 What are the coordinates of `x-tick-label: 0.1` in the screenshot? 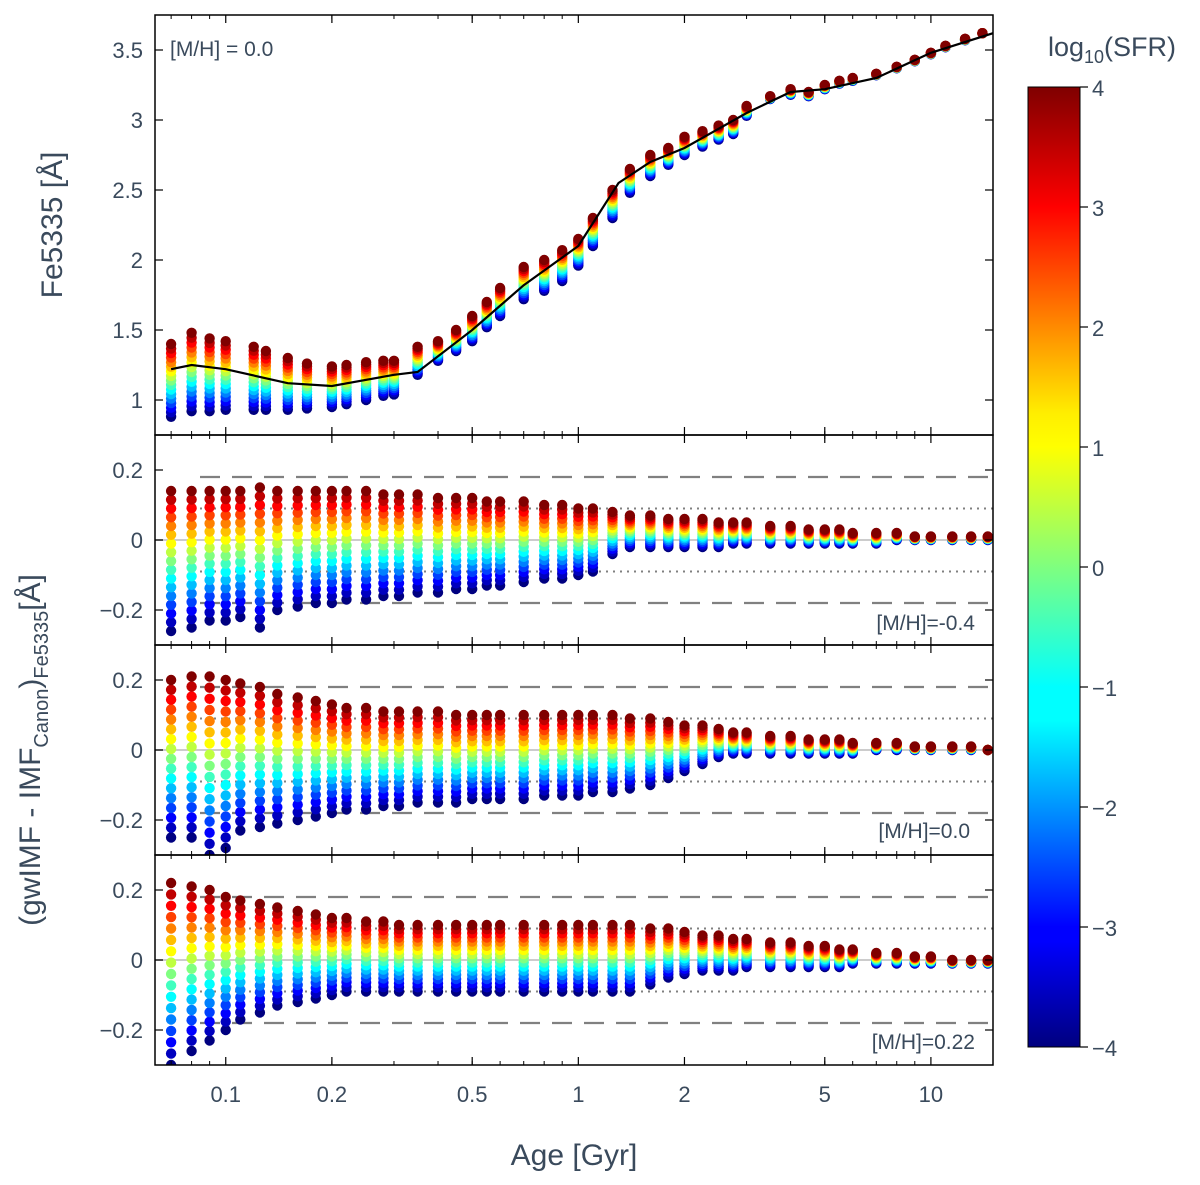 It's located at (225, 1094).